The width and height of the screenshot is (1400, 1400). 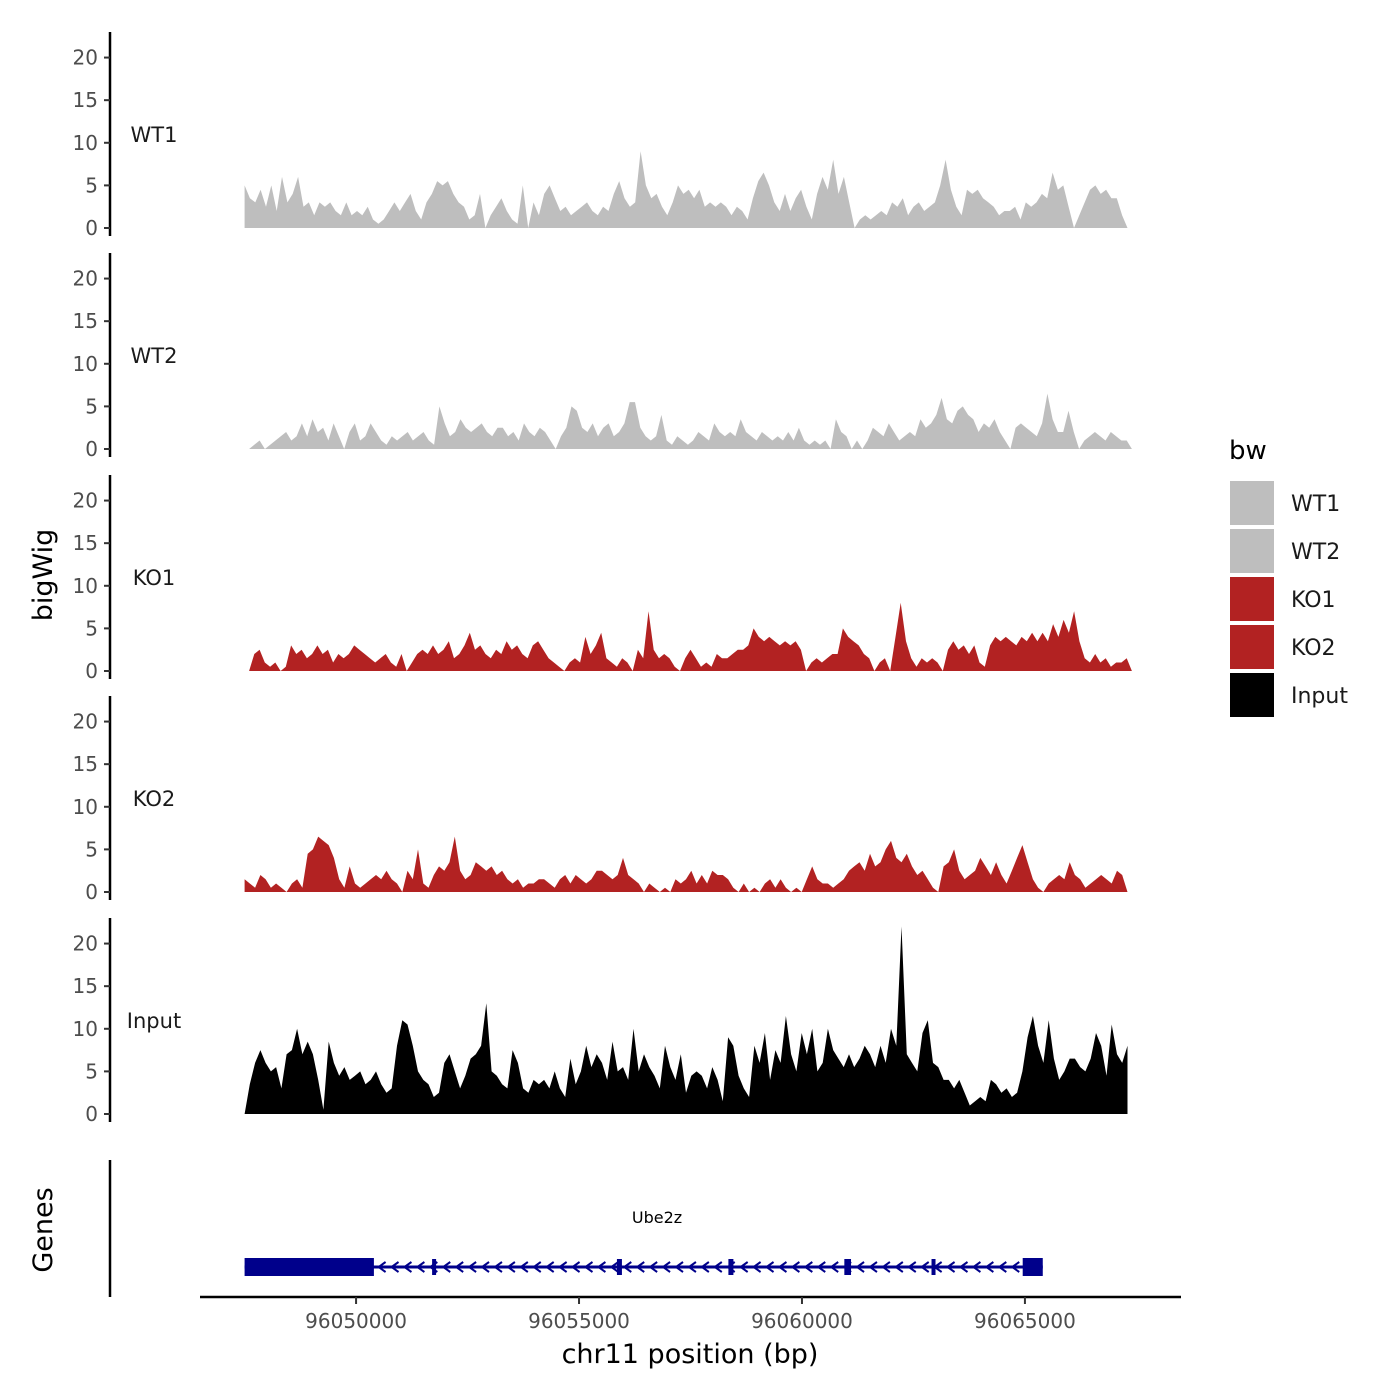 I want to click on track-label-ko2: KO2, so click(x=154, y=799).